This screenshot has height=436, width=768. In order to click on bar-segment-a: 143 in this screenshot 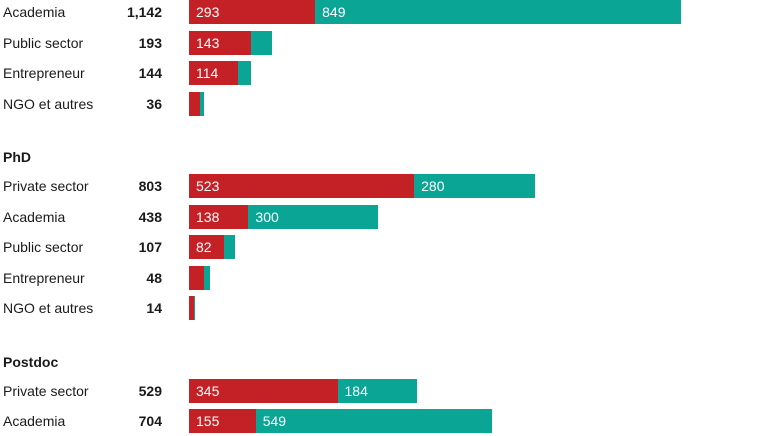, I will do `click(220, 42)`.